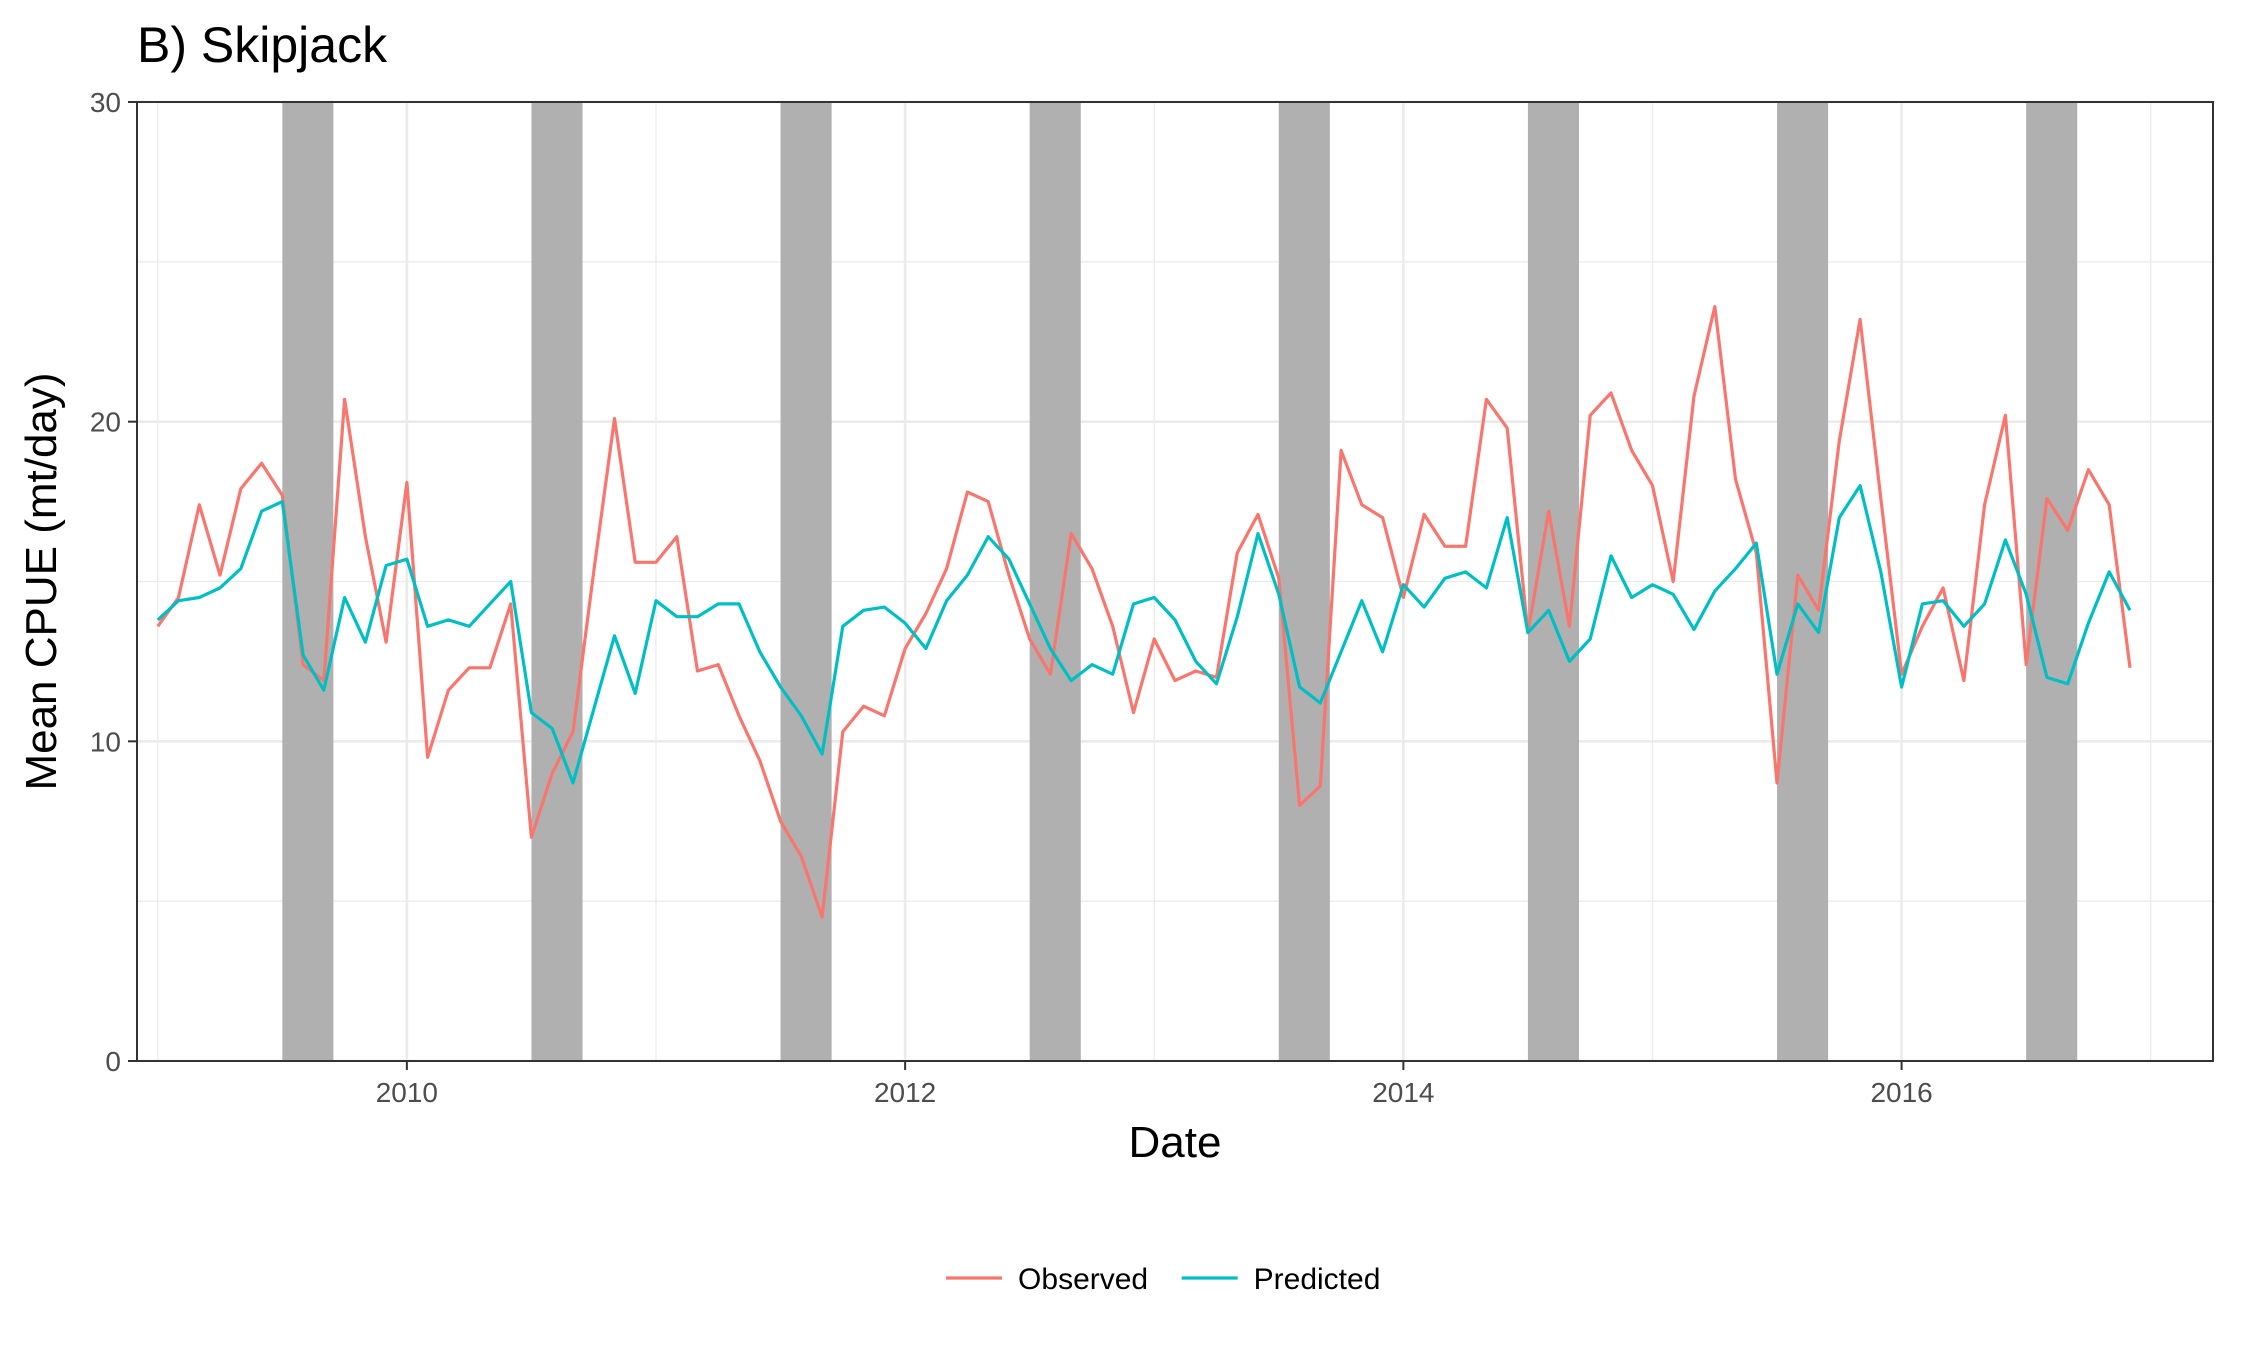  Describe the element at coordinates (1175, 1142) in the screenshot. I see `x-axis-title: Date` at that location.